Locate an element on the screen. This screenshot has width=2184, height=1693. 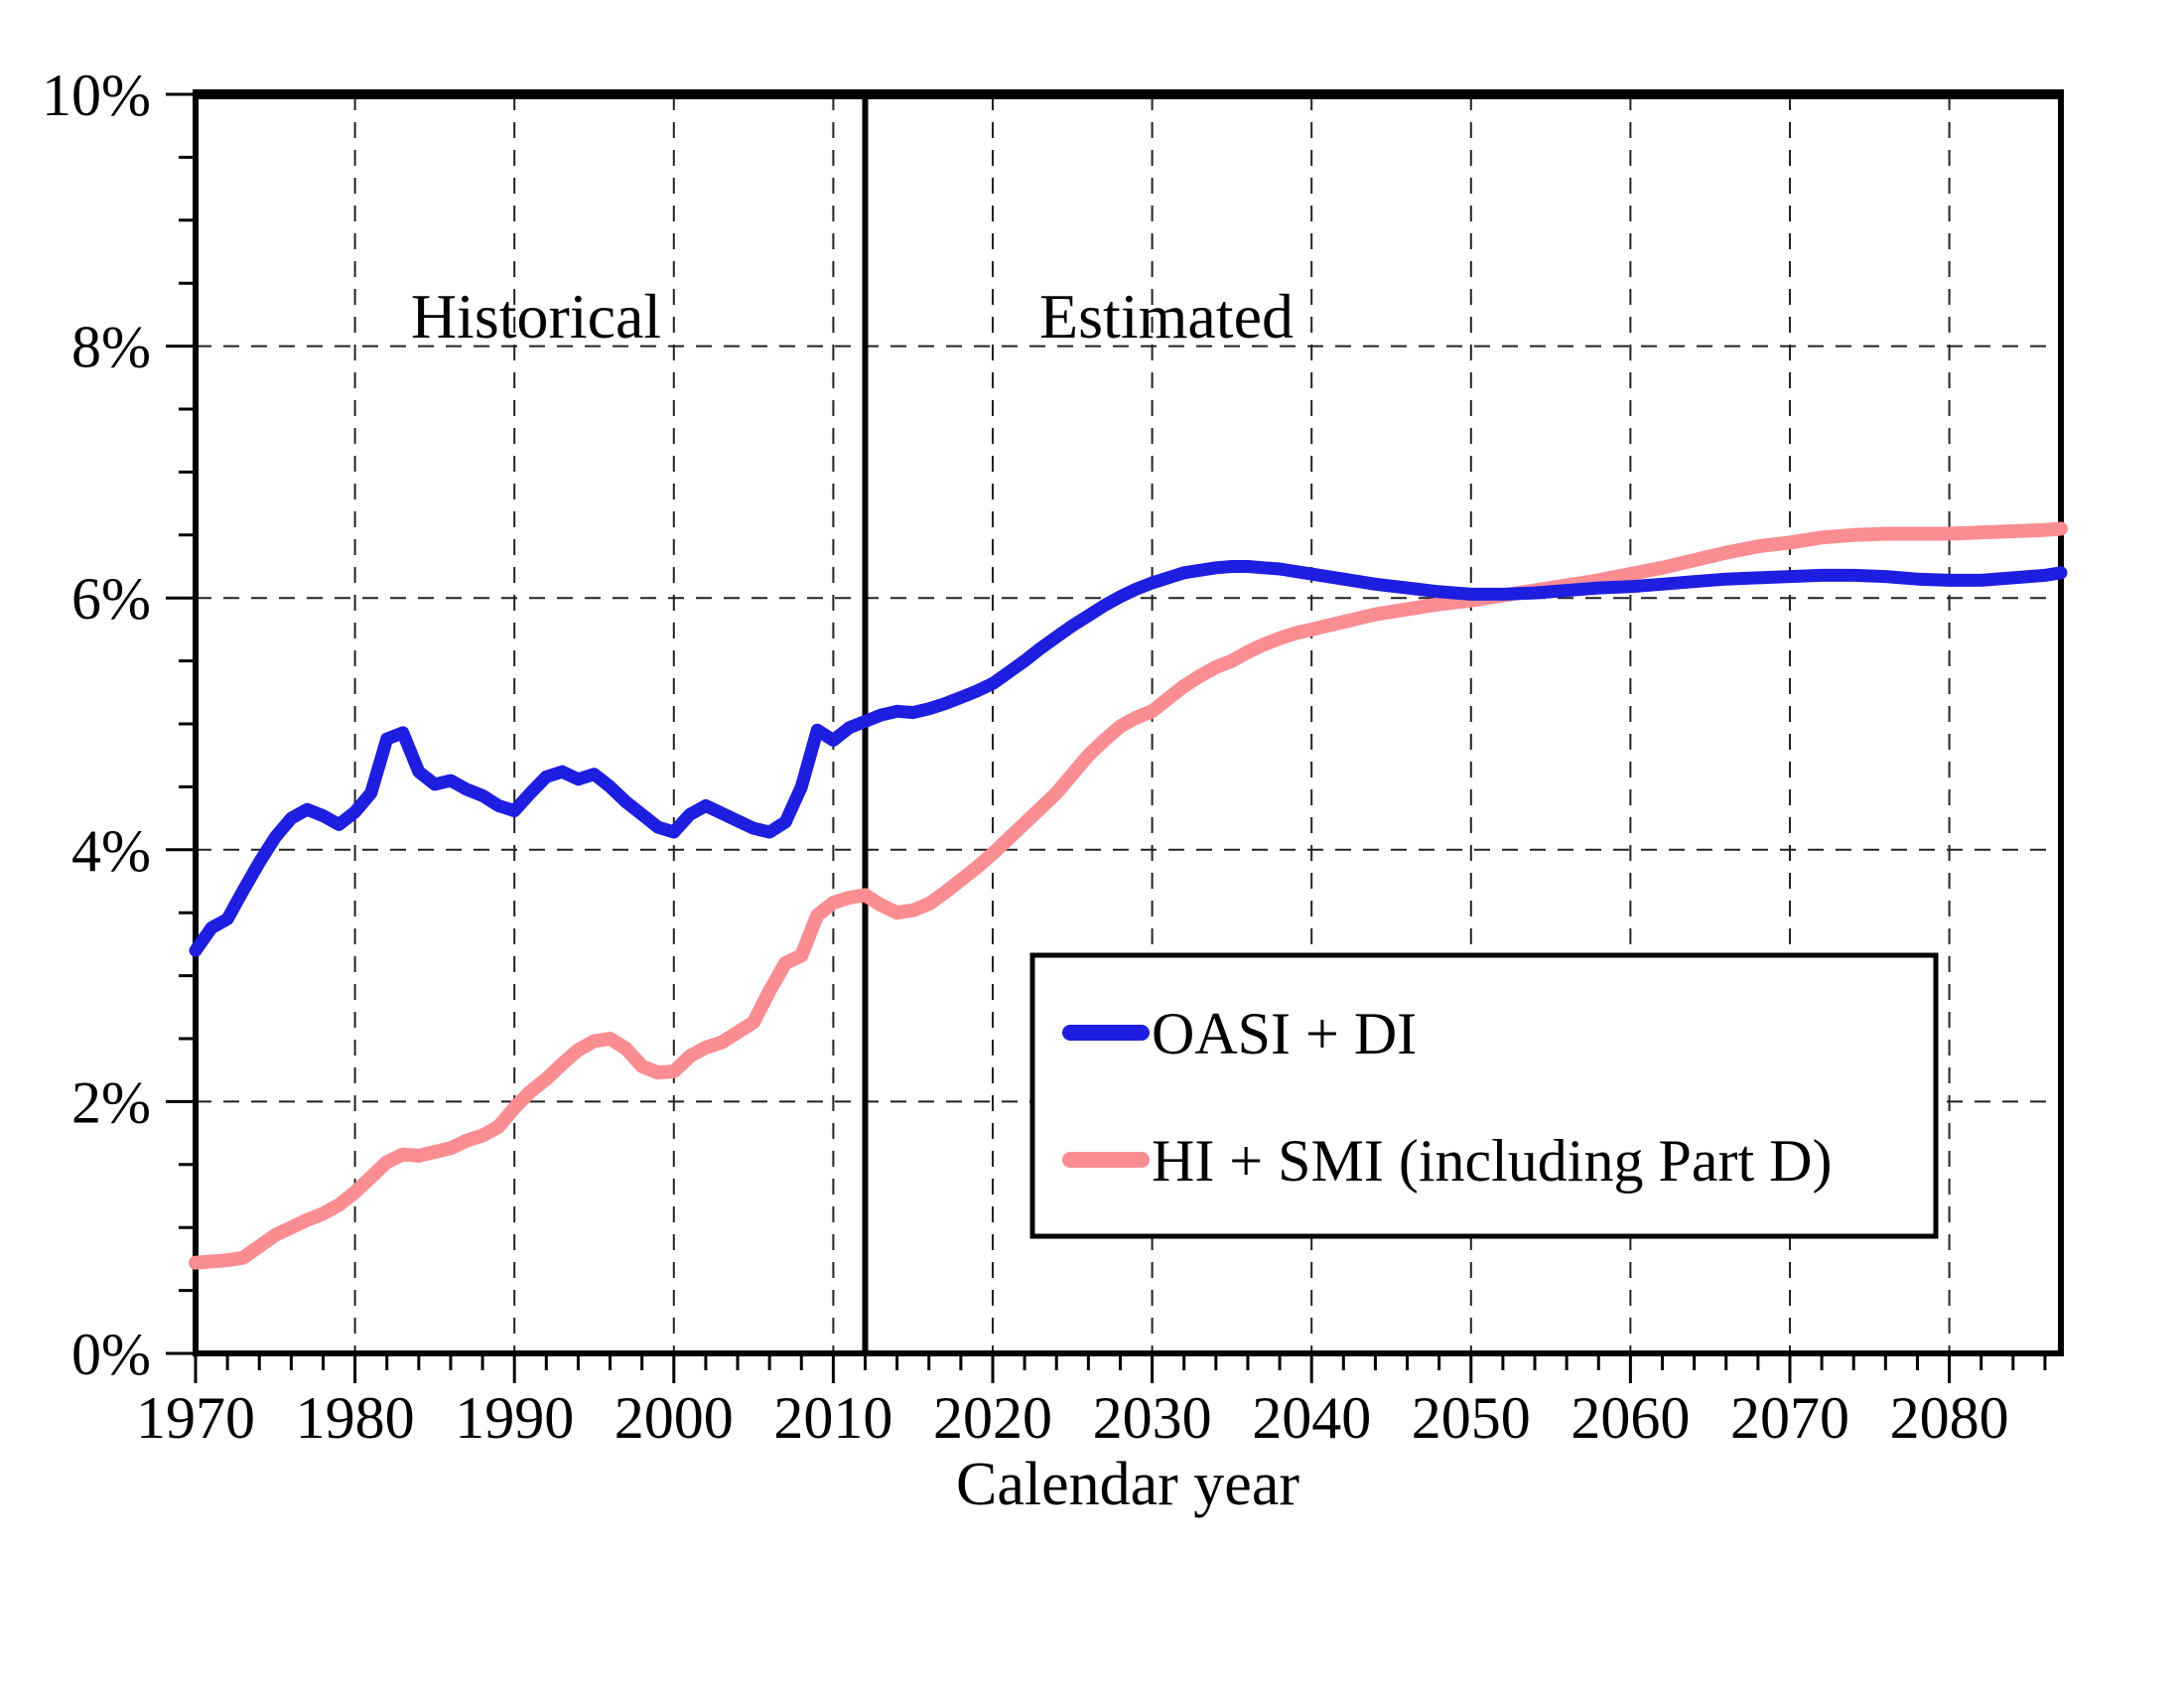
x-tick-label: 2040 is located at coordinates (1311, 1418).